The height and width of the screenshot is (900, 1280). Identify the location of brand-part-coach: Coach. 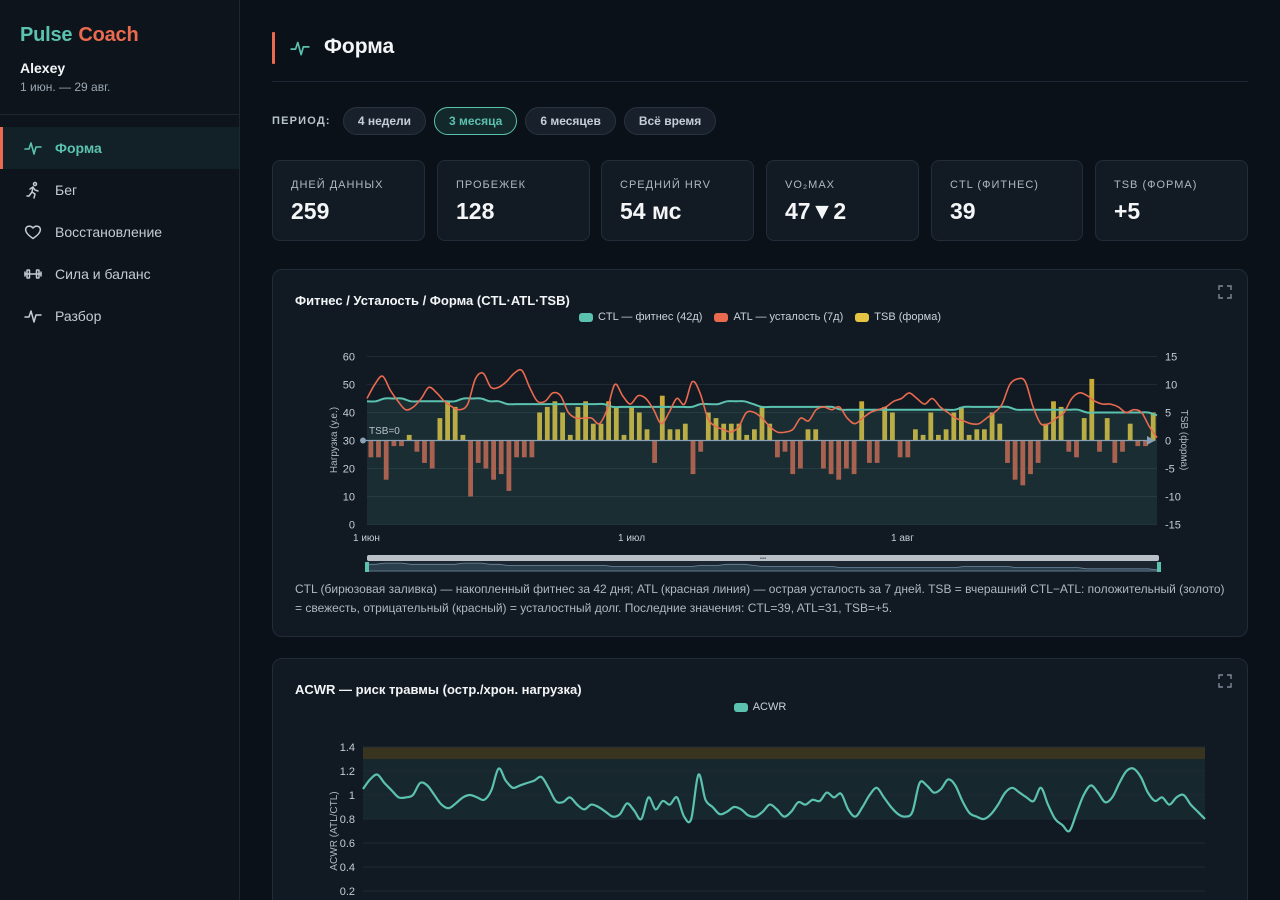
(108, 35).